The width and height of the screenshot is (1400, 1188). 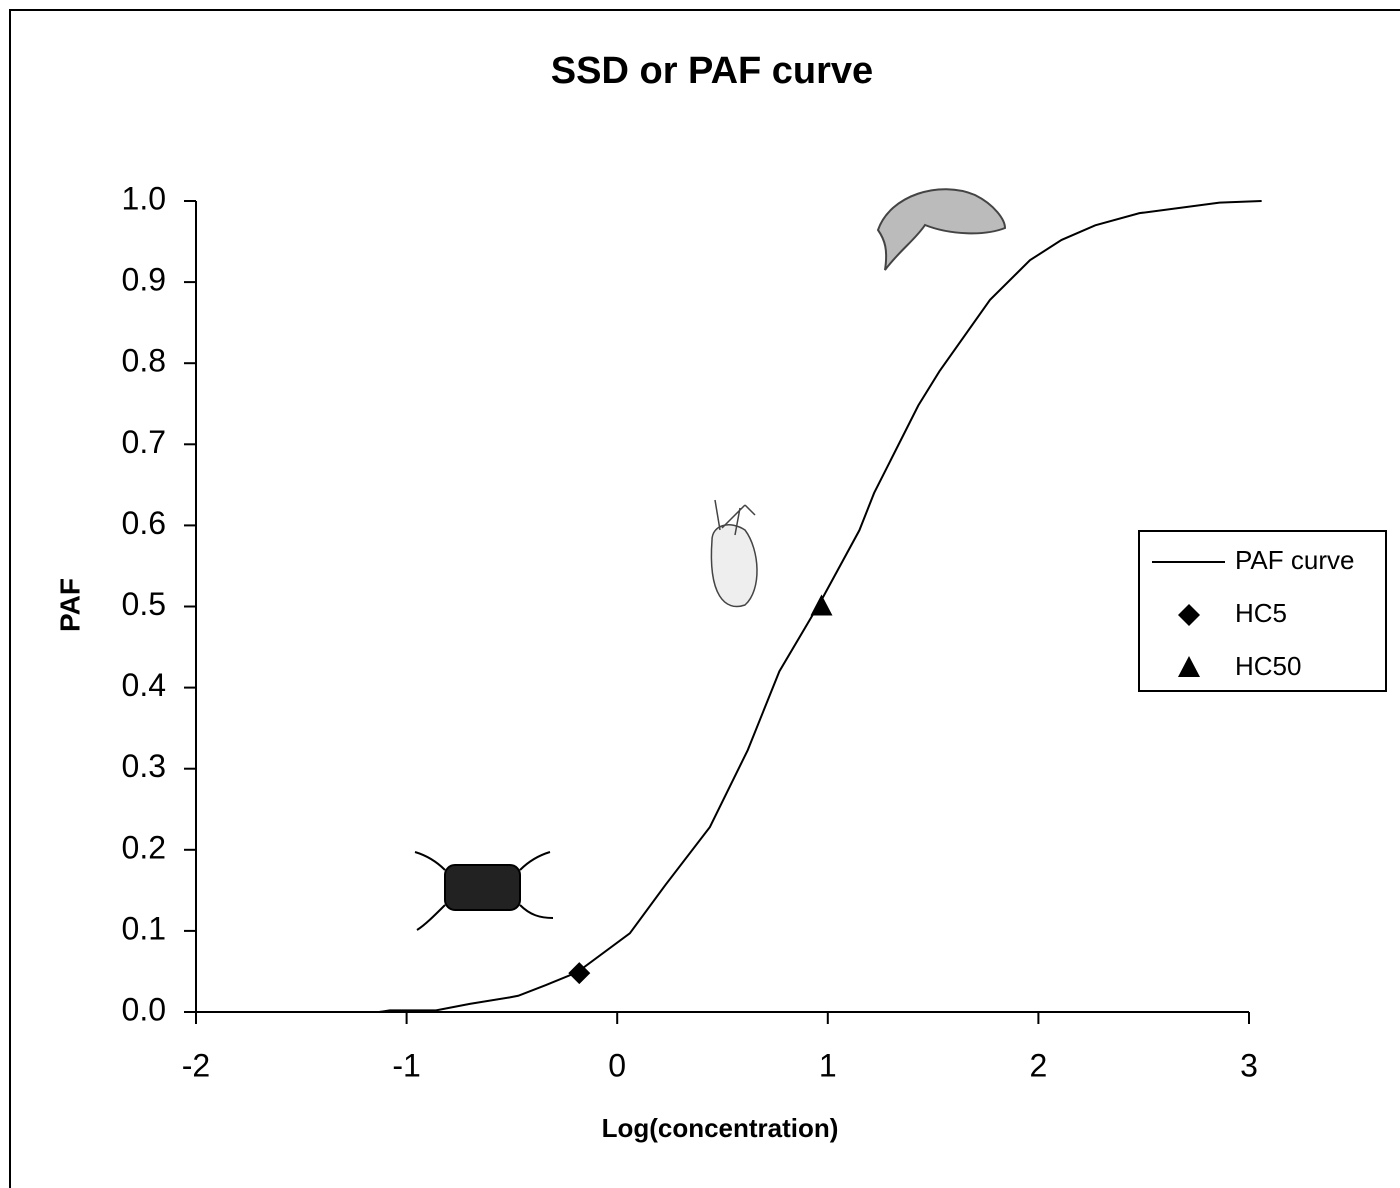 What do you see at coordinates (1268, 666) in the screenshot?
I see `legend-label: HC50` at bounding box center [1268, 666].